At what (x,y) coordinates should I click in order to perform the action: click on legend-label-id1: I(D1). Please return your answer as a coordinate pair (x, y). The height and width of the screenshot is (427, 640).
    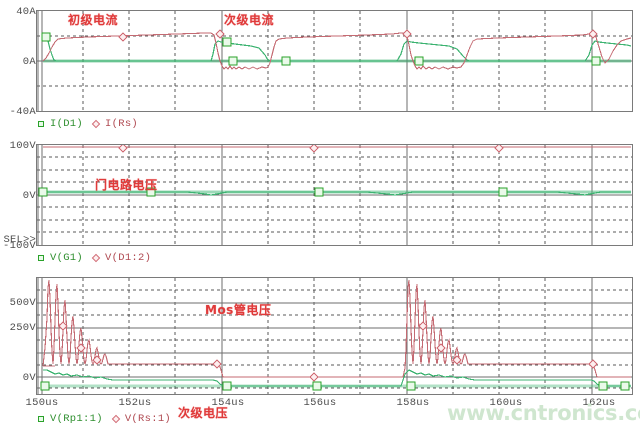
    Looking at the image, I should click on (67, 124).